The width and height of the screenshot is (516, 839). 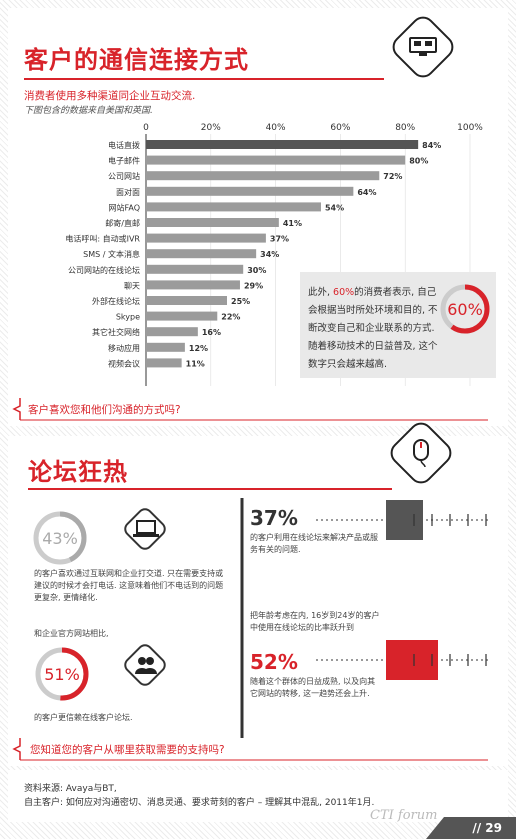 What do you see at coordinates (404, 815) in the screenshot?
I see `watermark: CTI forum` at bounding box center [404, 815].